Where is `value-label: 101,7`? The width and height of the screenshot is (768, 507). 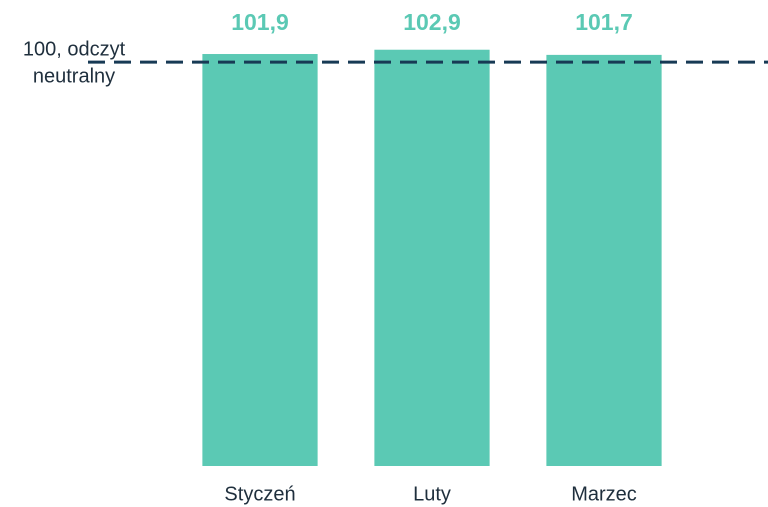 value-label: 101,7 is located at coordinates (604, 22).